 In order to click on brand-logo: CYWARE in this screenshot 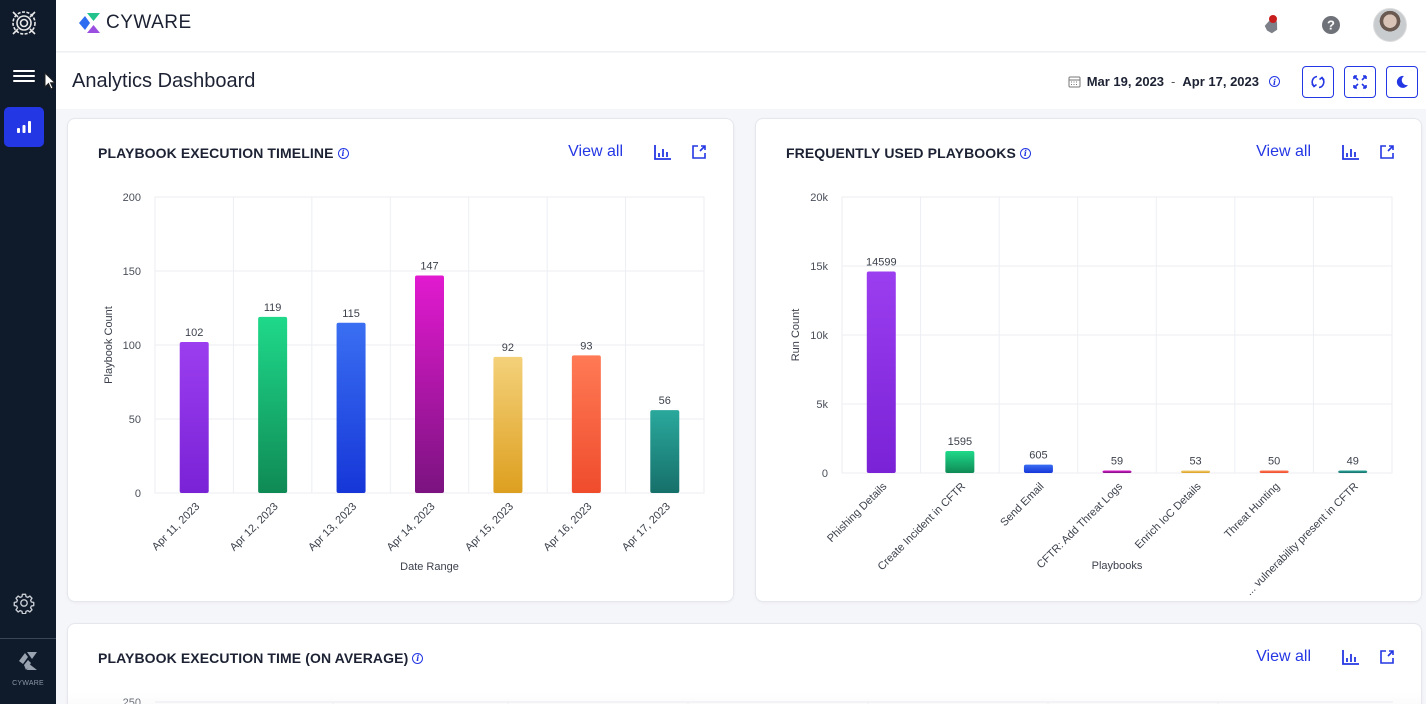, I will do `click(135, 23)`.